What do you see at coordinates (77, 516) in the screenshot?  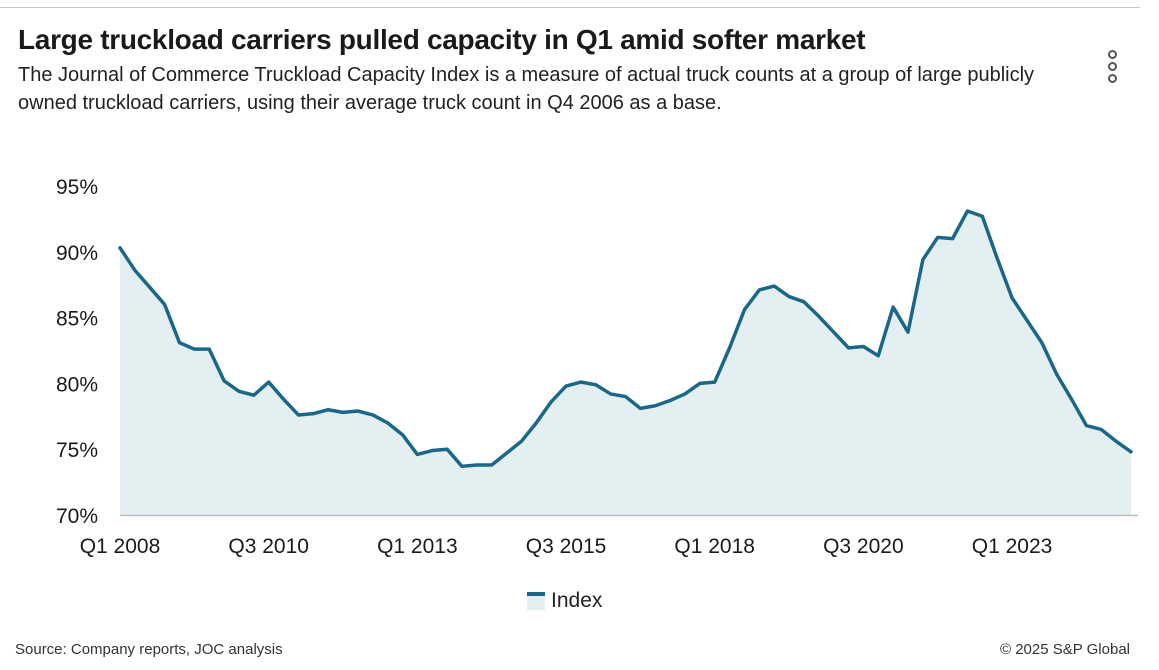 I see `y-tick-label: 70%` at bounding box center [77, 516].